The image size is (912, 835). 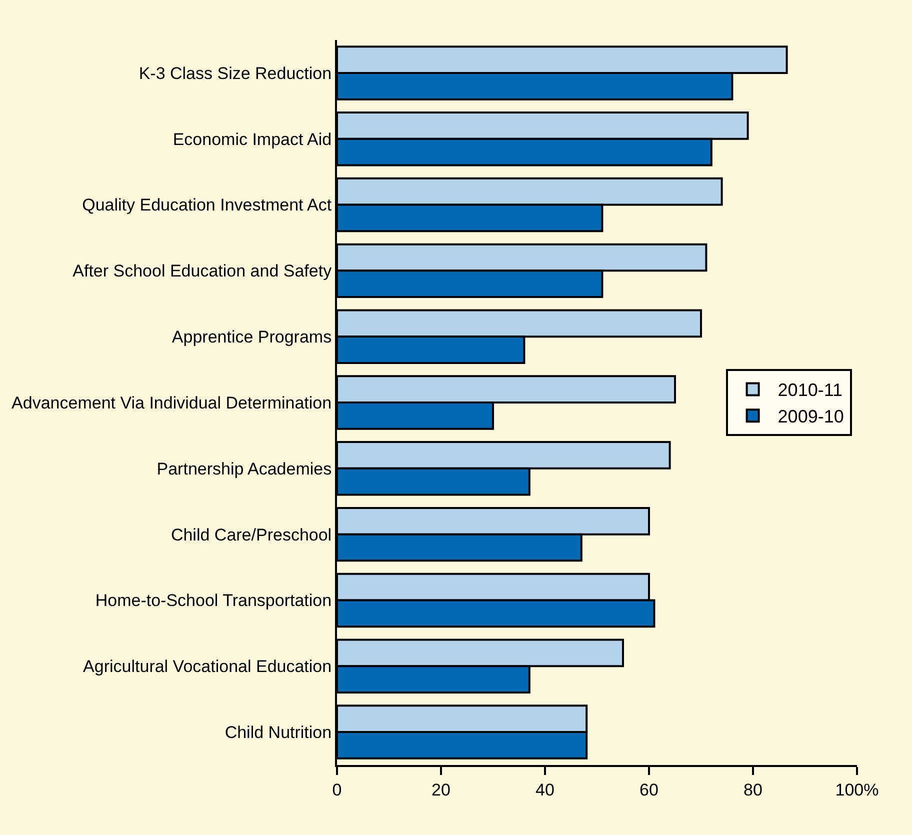 I want to click on y-tick-label: Economic Impact Aid, so click(x=252, y=139).